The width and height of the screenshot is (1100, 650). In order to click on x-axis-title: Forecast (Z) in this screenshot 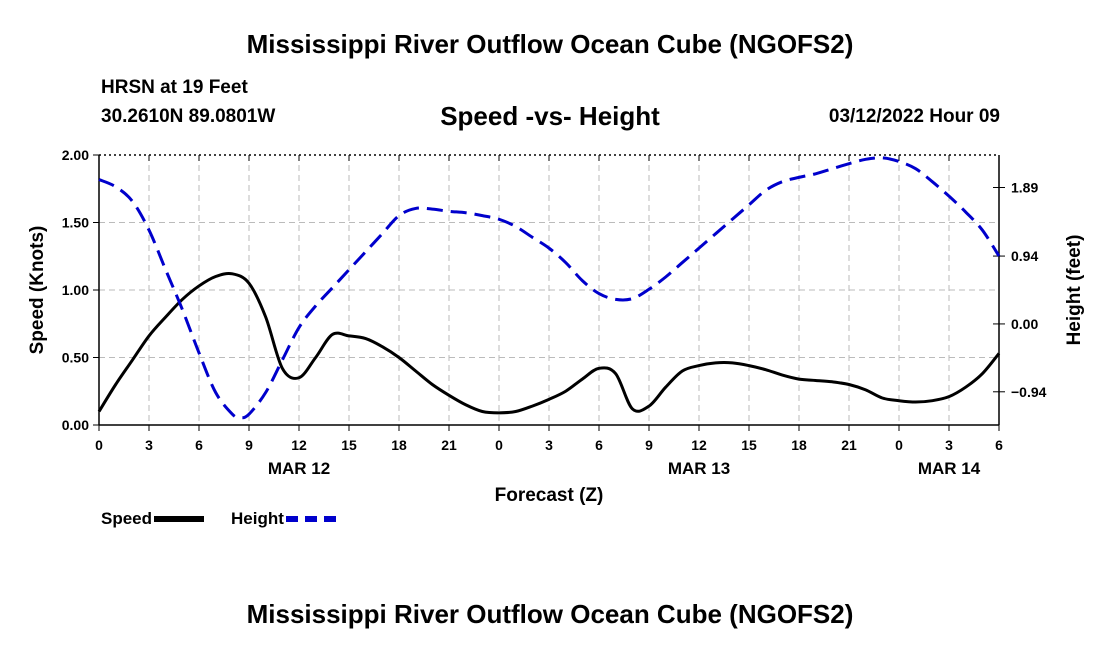, I will do `click(549, 495)`.